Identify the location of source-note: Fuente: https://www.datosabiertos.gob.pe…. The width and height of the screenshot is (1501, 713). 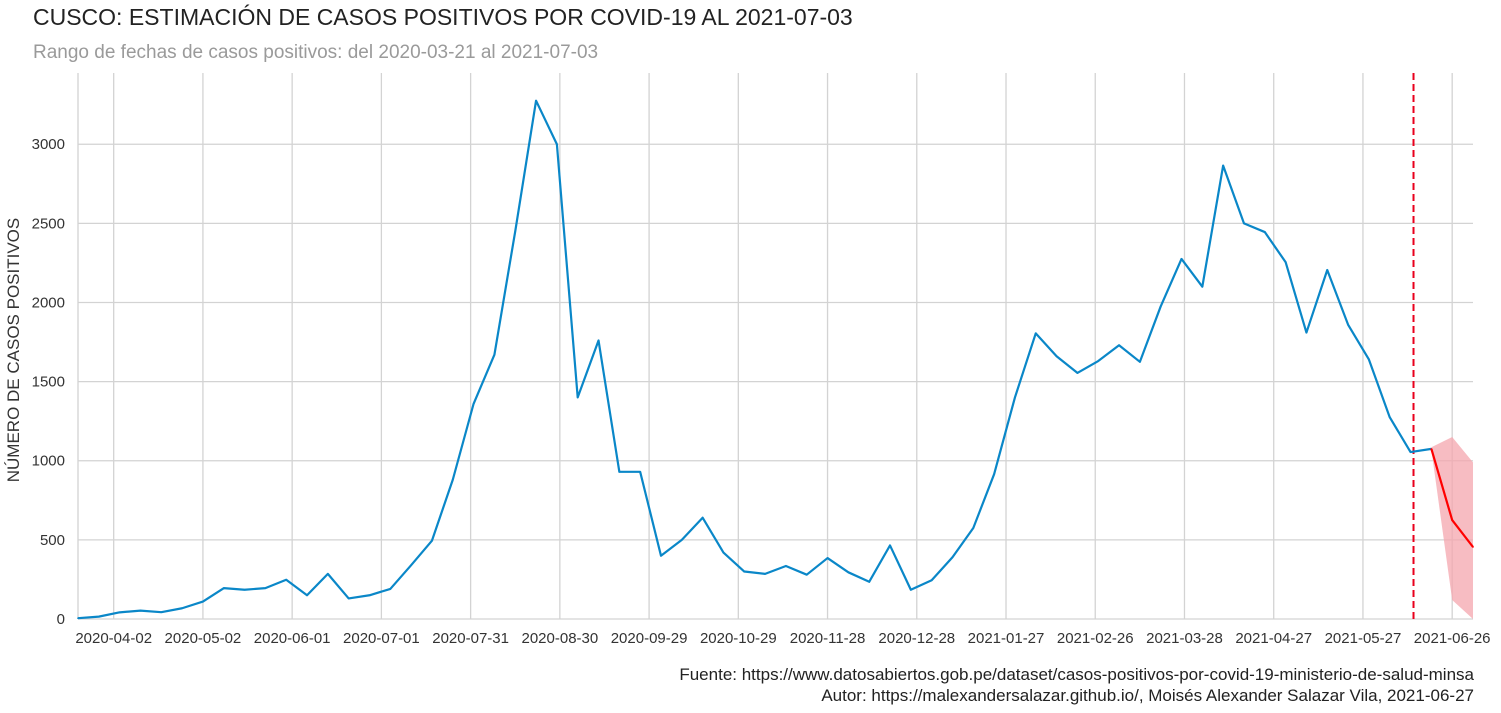
(1076, 674).